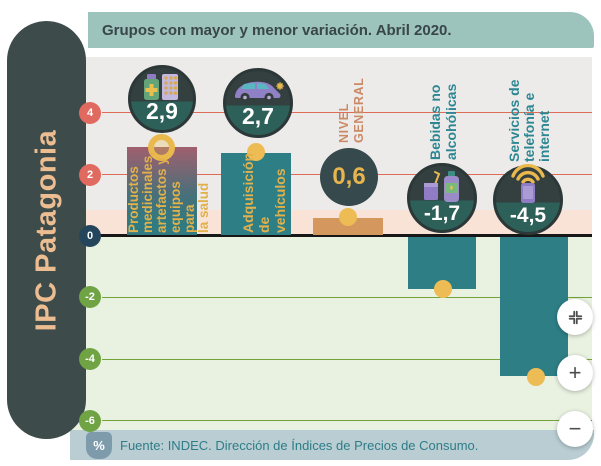 This screenshot has height=466, width=601. What do you see at coordinates (529, 121) in the screenshot?
I see `category-label-servicios: Servicios de telefonía e internet` at bounding box center [529, 121].